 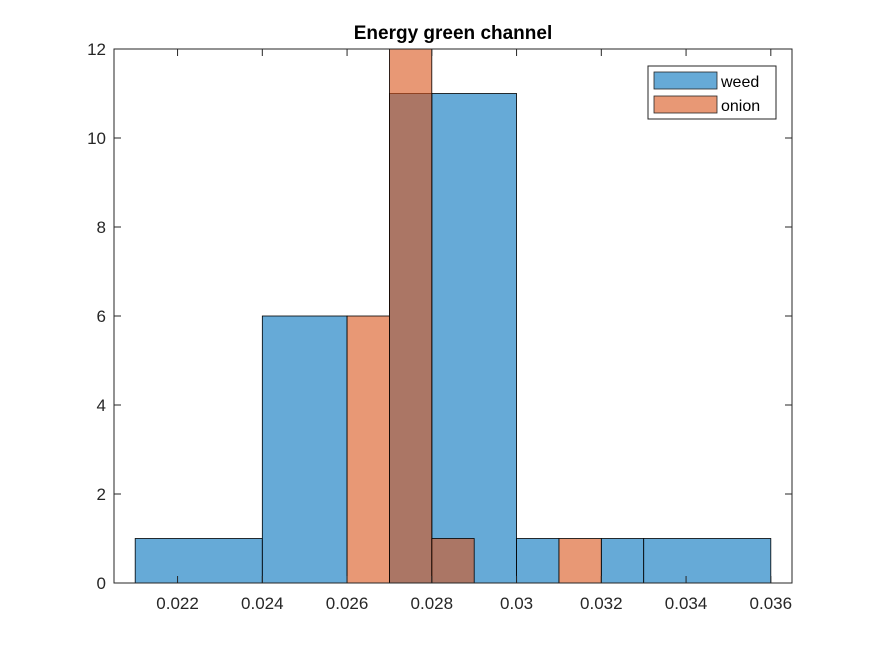 I want to click on x-tick-label: 0.036, so click(x=771, y=603).